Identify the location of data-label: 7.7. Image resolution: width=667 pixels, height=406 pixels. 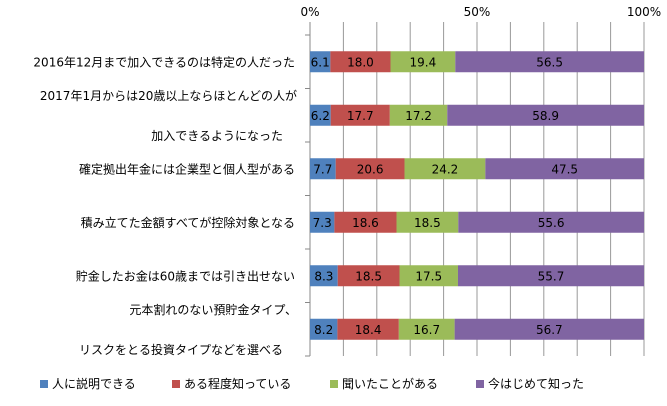
(322, 169).